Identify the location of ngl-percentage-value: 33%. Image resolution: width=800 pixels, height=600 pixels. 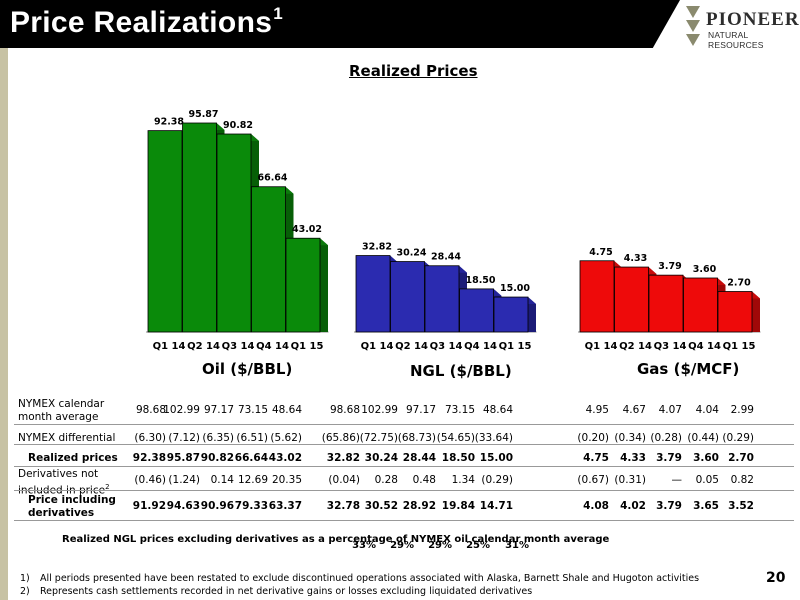
(364, 545).